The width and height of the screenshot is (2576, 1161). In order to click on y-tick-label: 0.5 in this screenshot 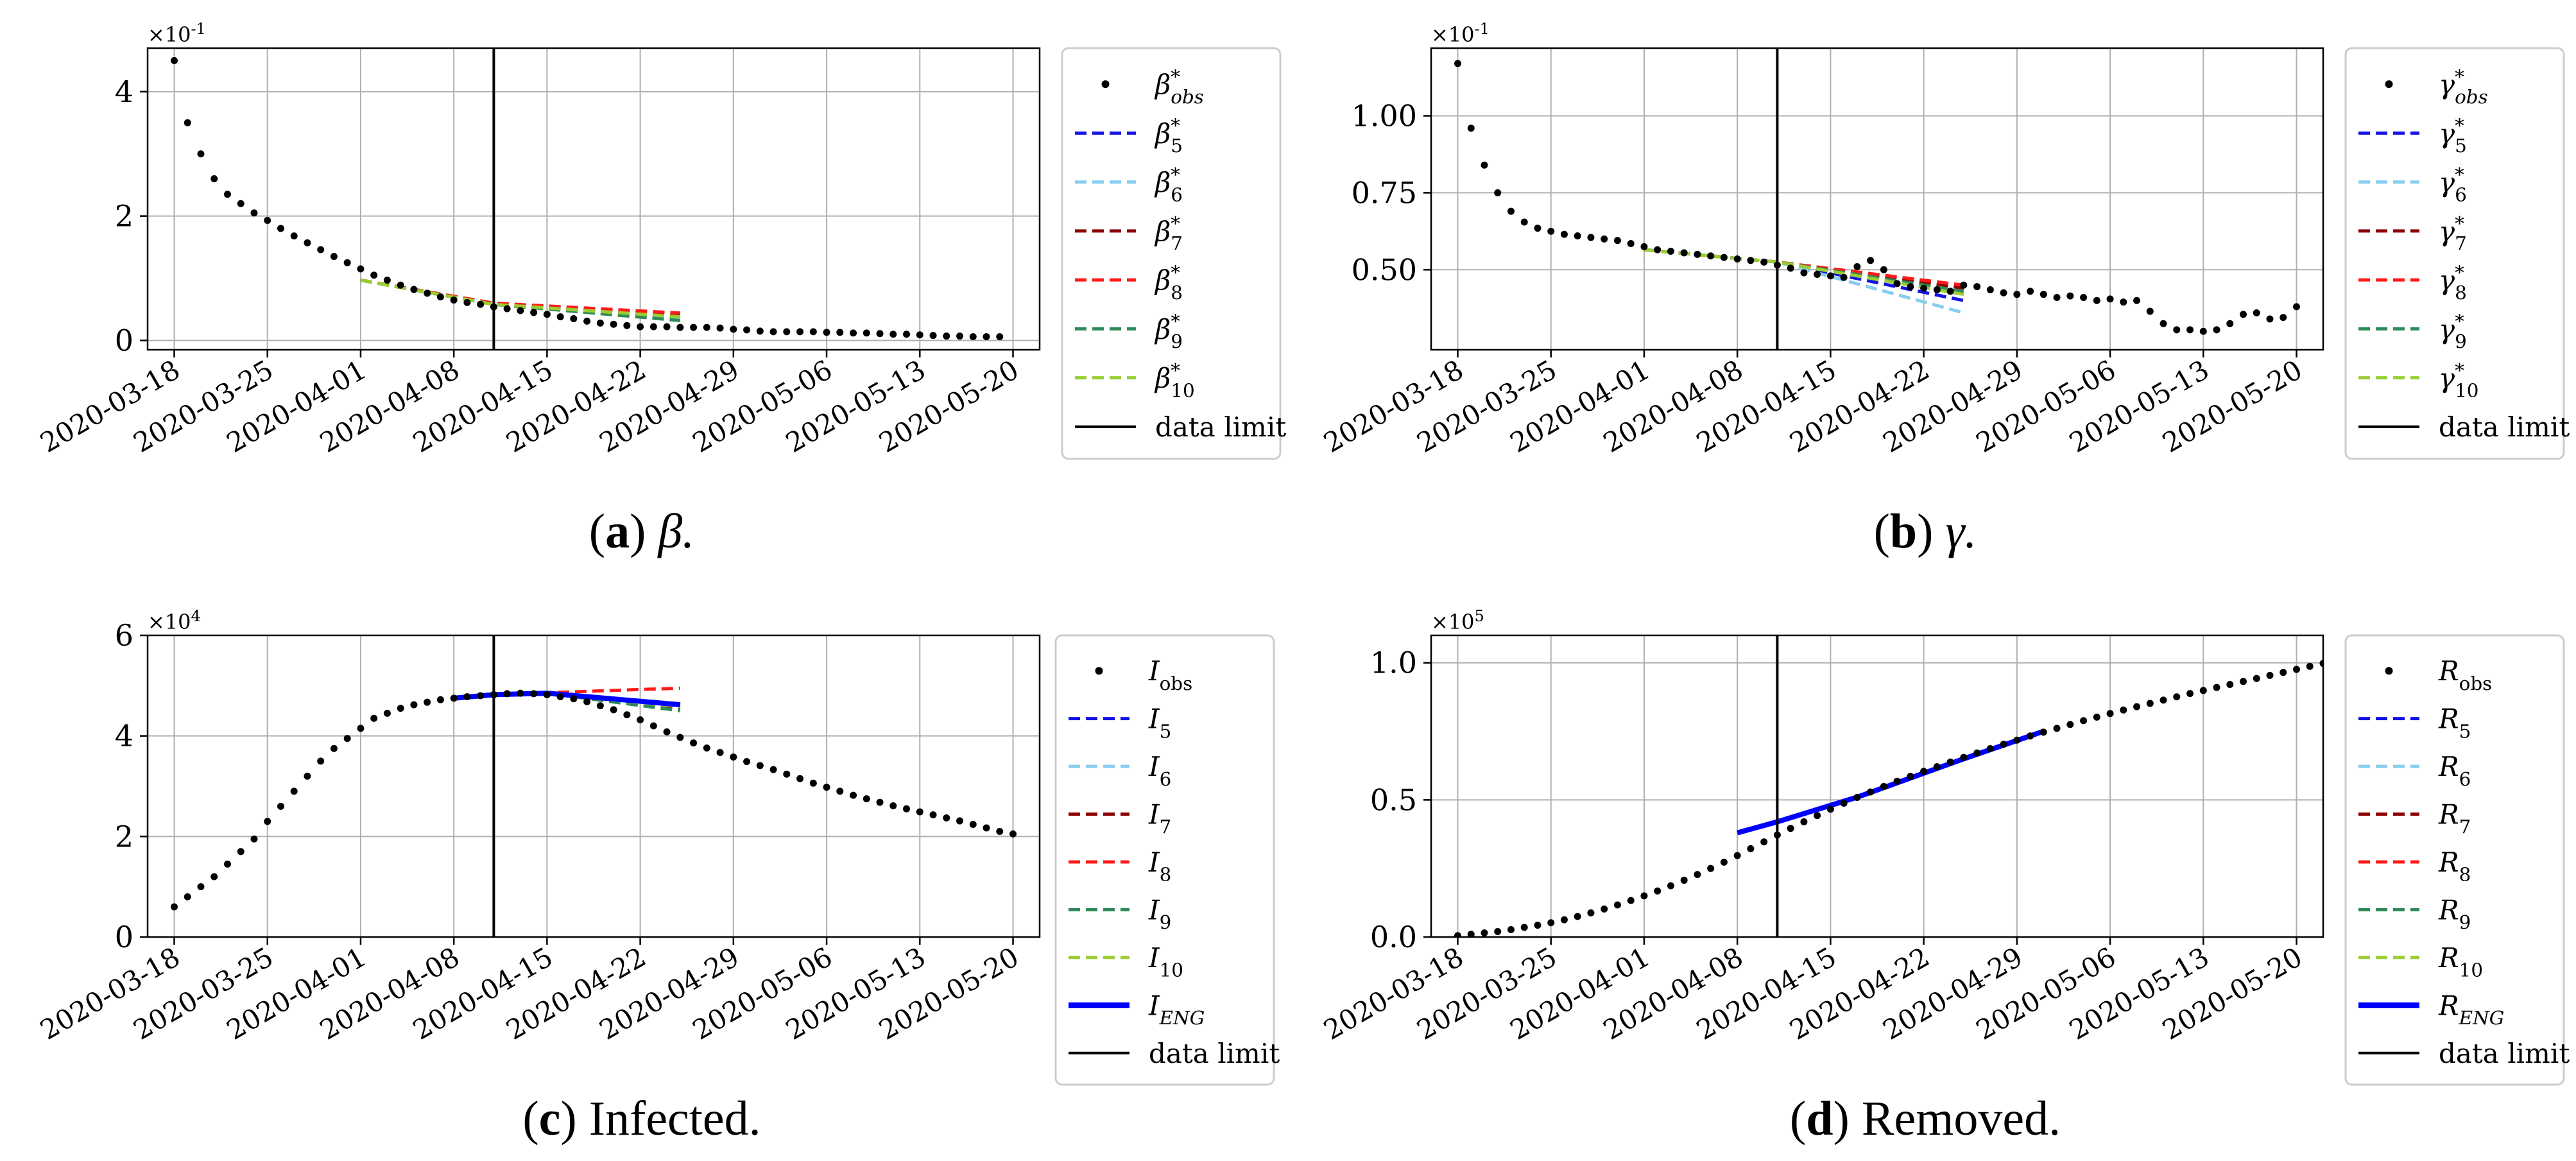, I will do `click(1393, 800)`.